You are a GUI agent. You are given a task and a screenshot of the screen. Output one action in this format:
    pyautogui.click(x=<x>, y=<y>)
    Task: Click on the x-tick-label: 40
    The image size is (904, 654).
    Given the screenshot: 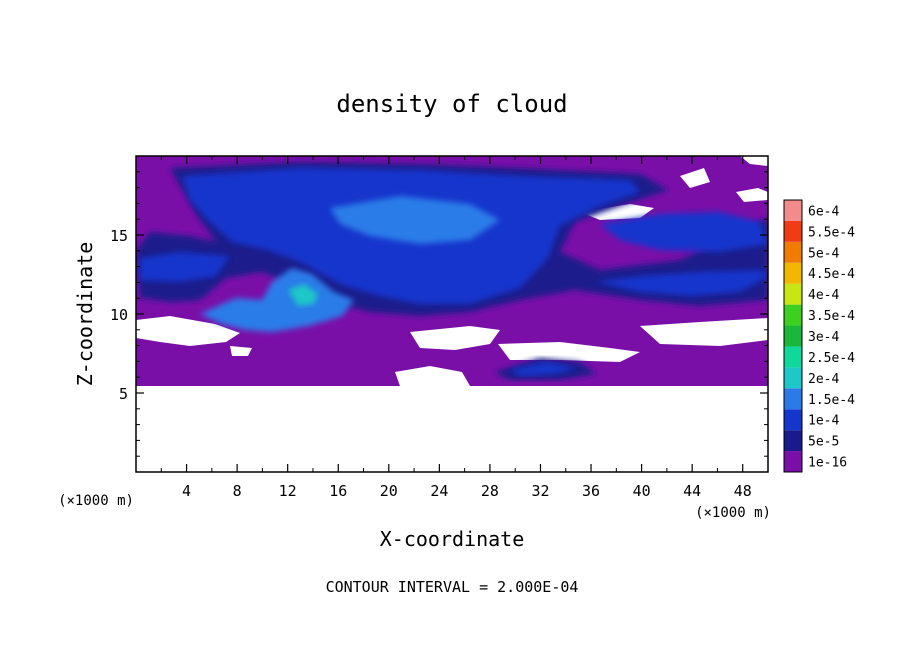 What is the action you would take?
    pyautogui.click(x=642, y=491)
    